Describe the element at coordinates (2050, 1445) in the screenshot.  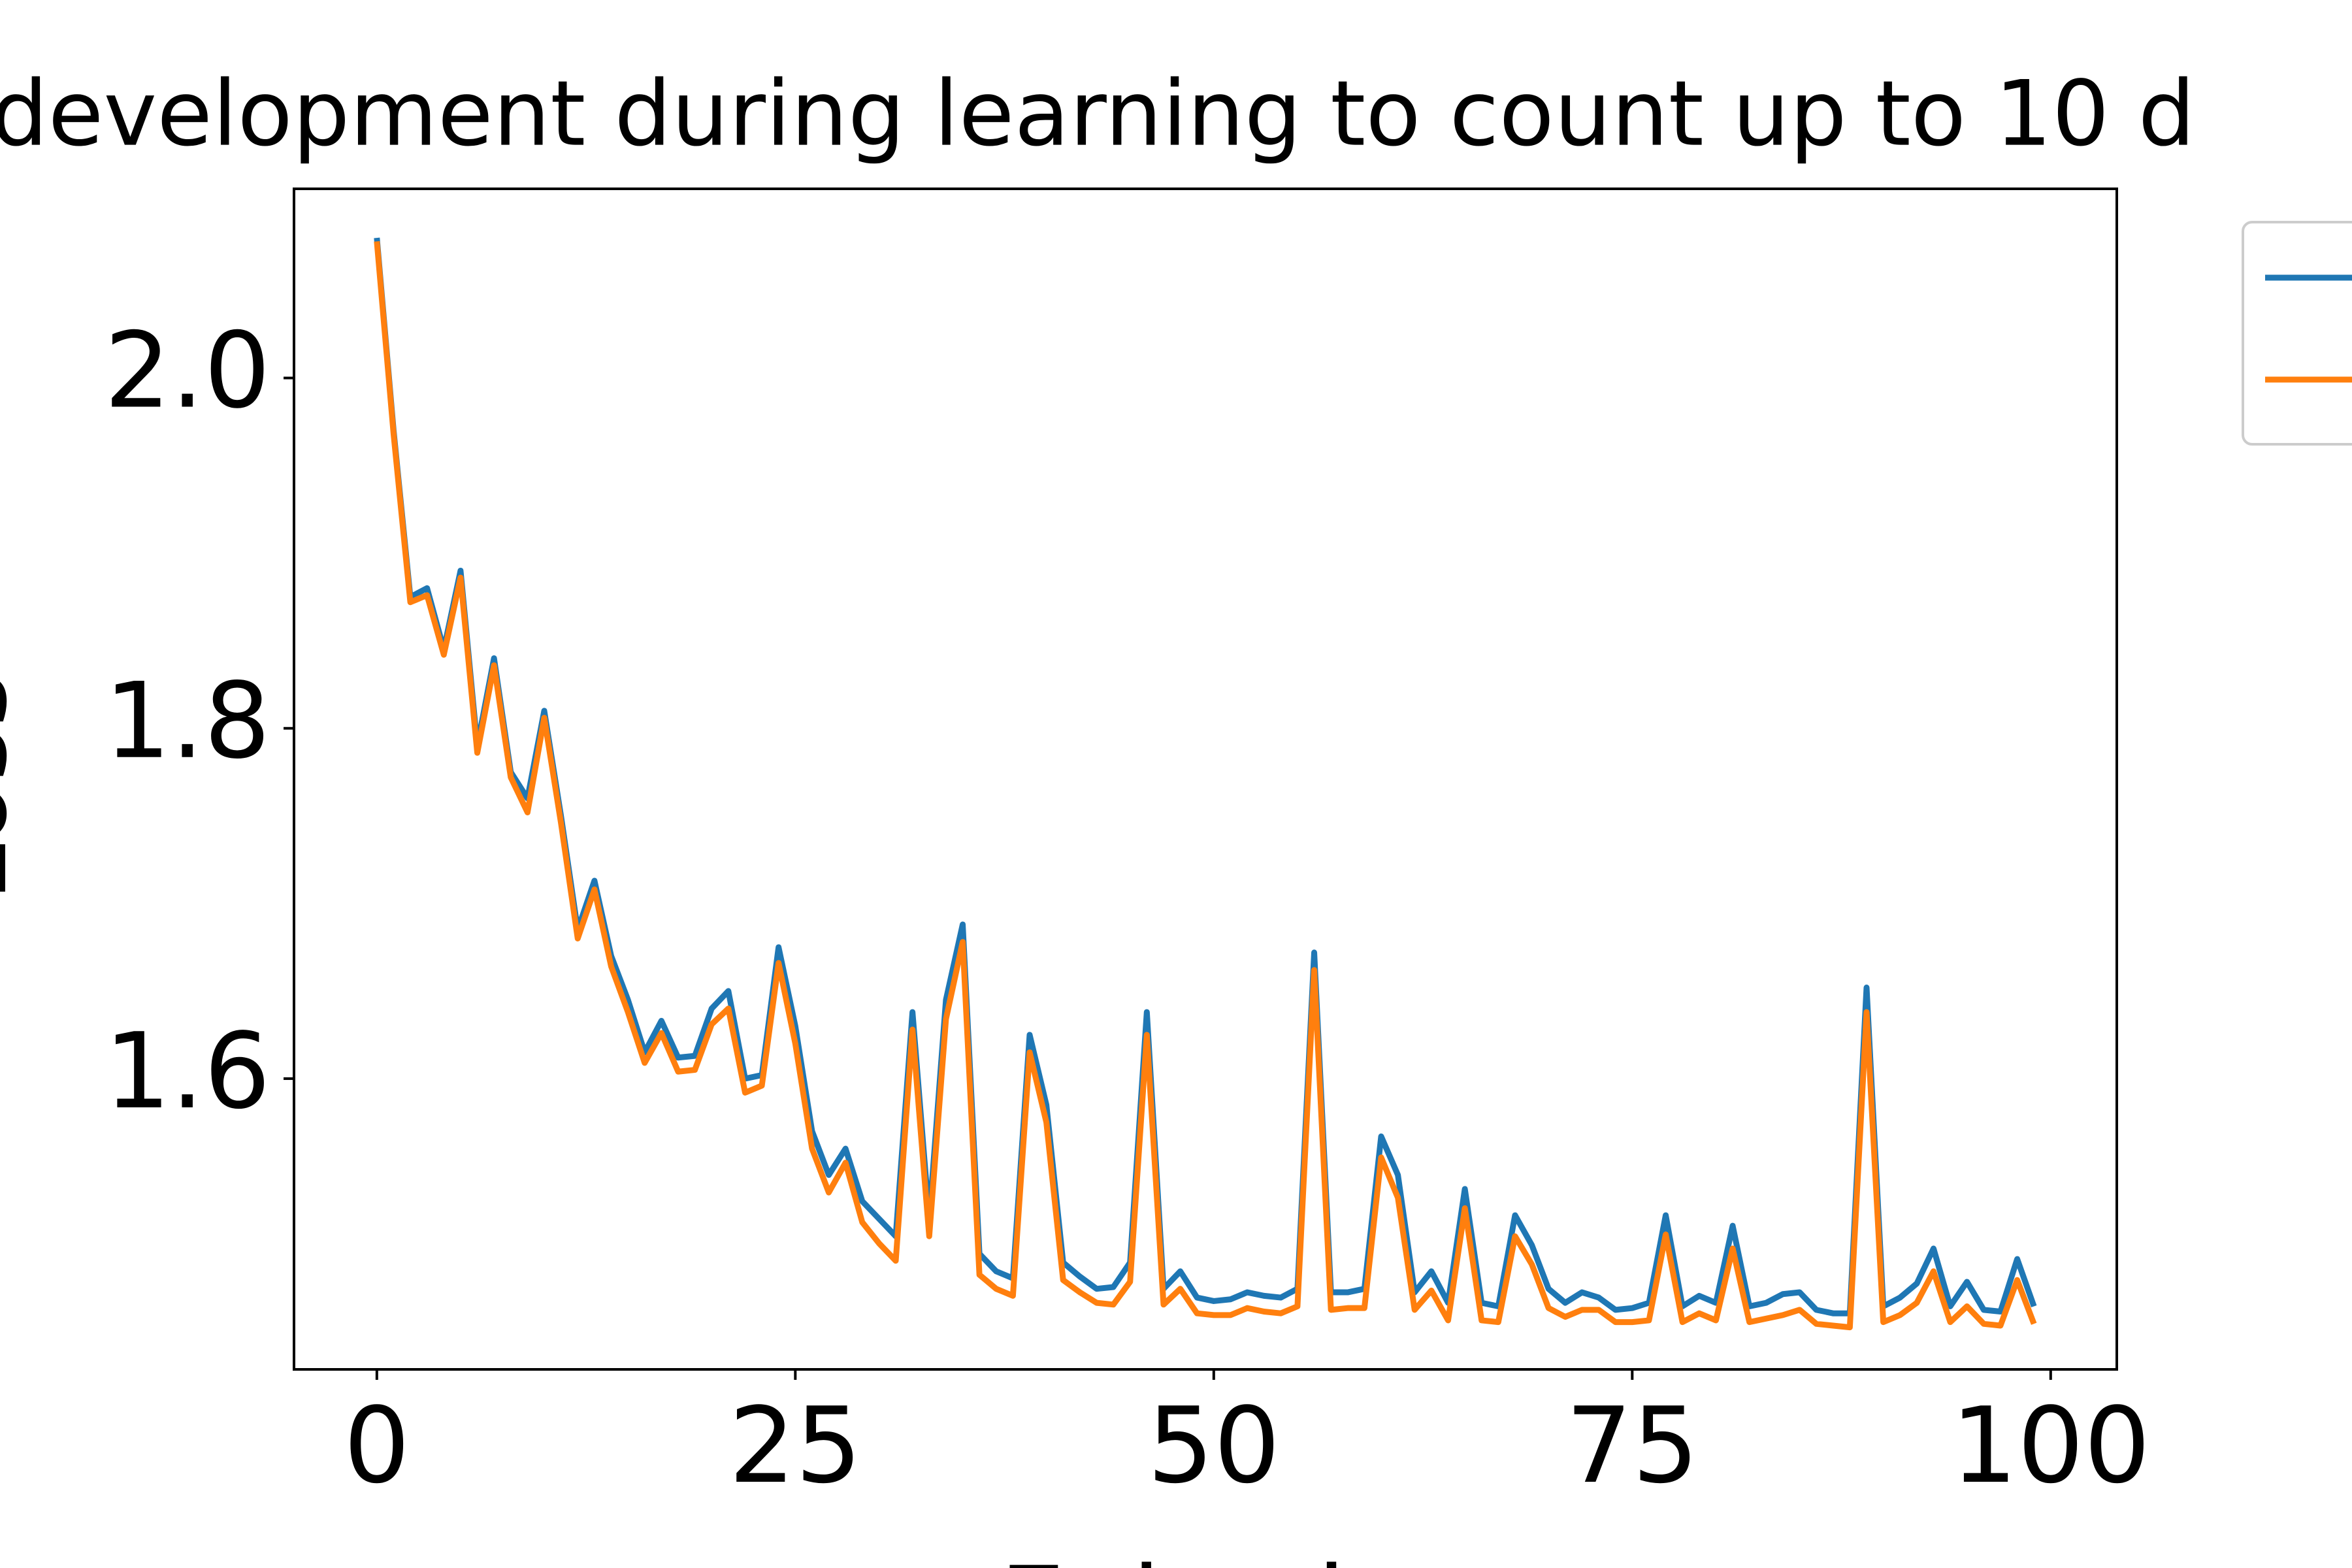
I see `x-tick-label: 100` at that location.